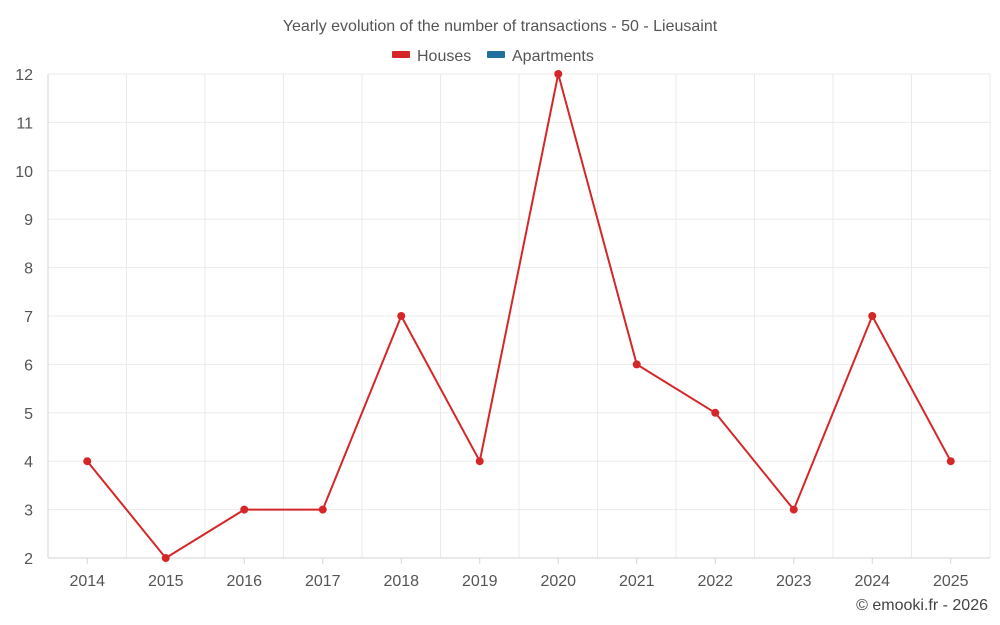 This screenshot has height=625, width=1000. Describe the element at coordinates (479, 461) in the screenshot. I see `data-point-houses-2019` at that location.